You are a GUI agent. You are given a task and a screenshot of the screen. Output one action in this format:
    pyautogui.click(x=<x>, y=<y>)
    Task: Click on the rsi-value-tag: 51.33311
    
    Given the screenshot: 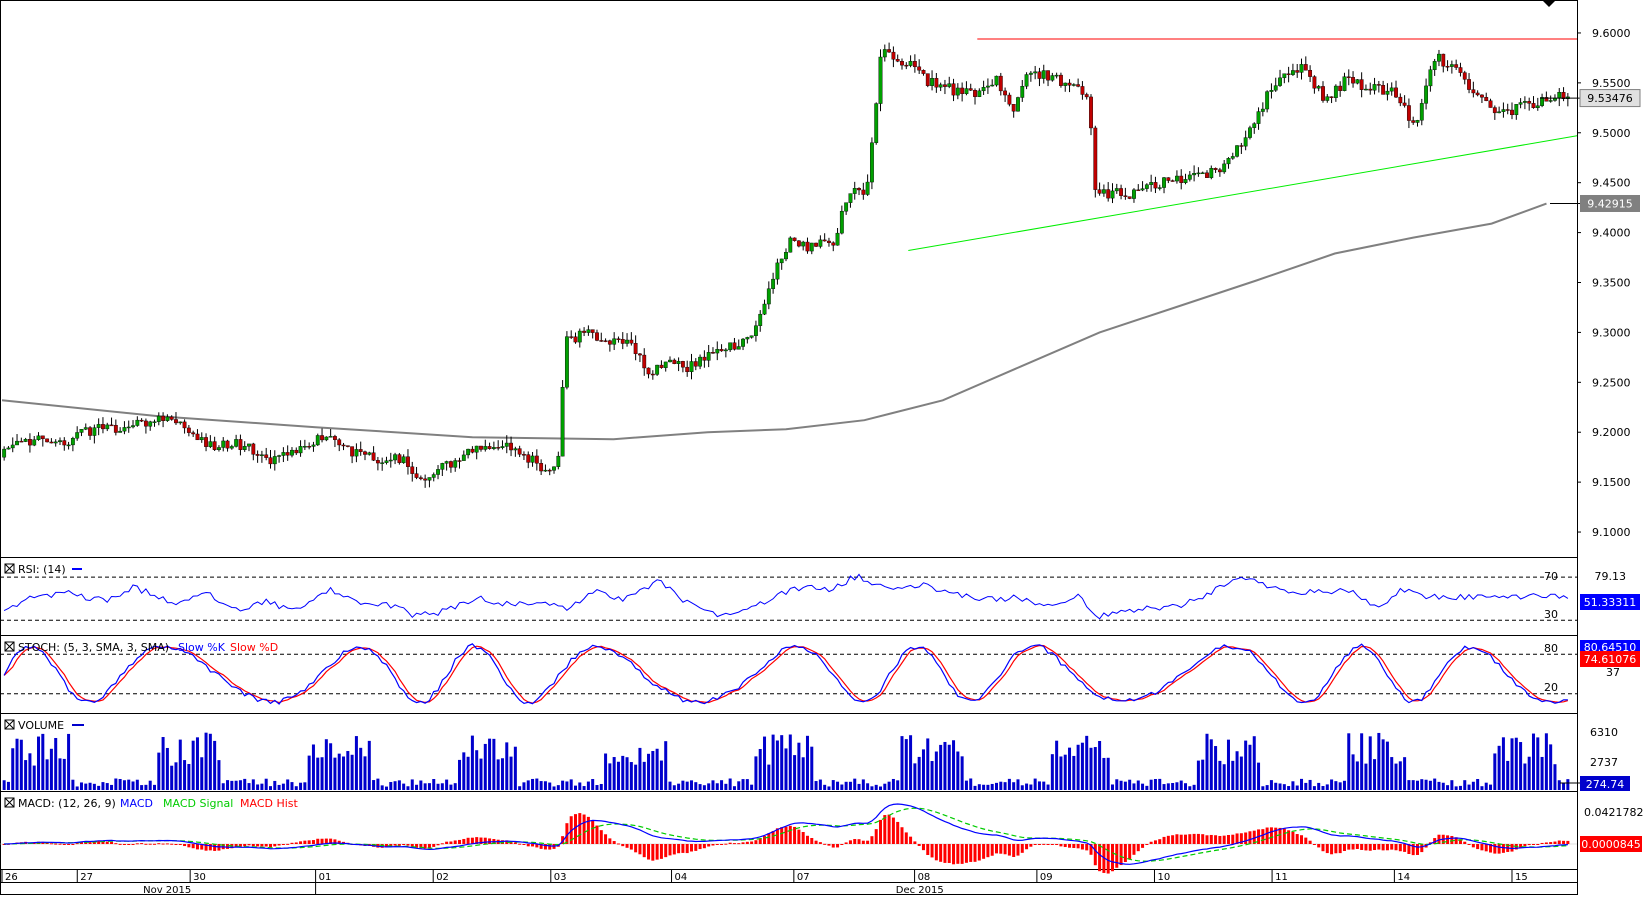 What is the action you would take?
    pyautogui.click(x=1610, y=602)
    